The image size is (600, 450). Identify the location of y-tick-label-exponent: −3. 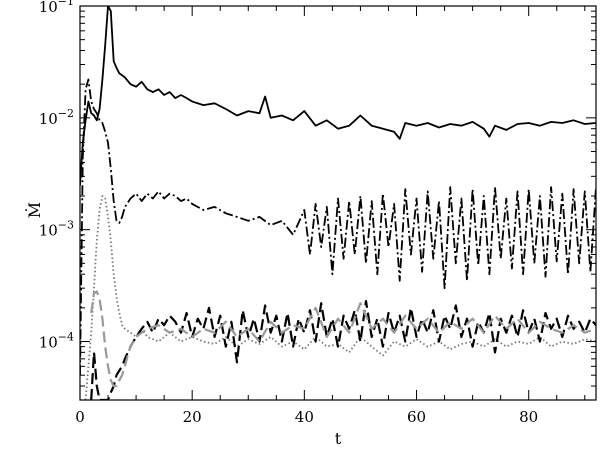
(66, 225).